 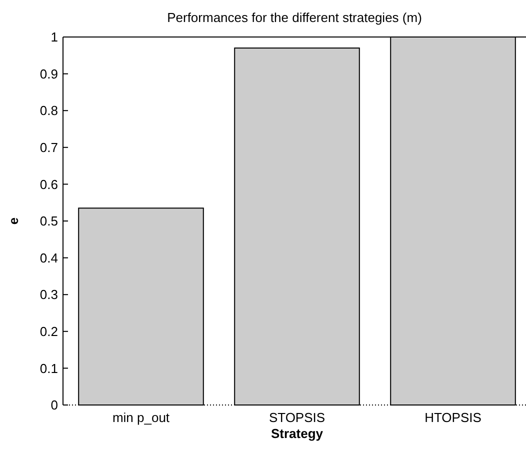 I want to click on y-tick-label: 0.9, so click(x=49, y=74).